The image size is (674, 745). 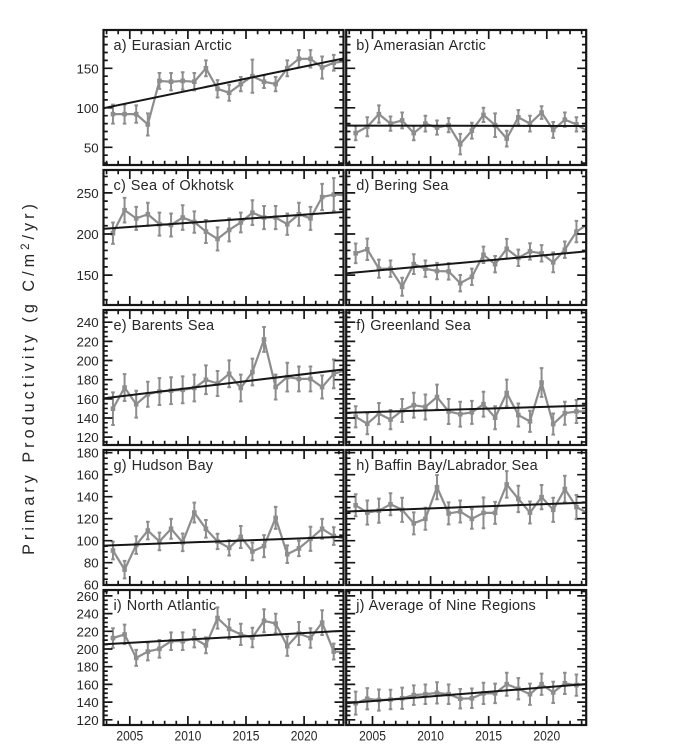 What do you see at coordinates (447, 466) in the screenshot?
I see `svg-text: h) Baffin Bay/Labrador Sea` at bounding box center [447, 466].